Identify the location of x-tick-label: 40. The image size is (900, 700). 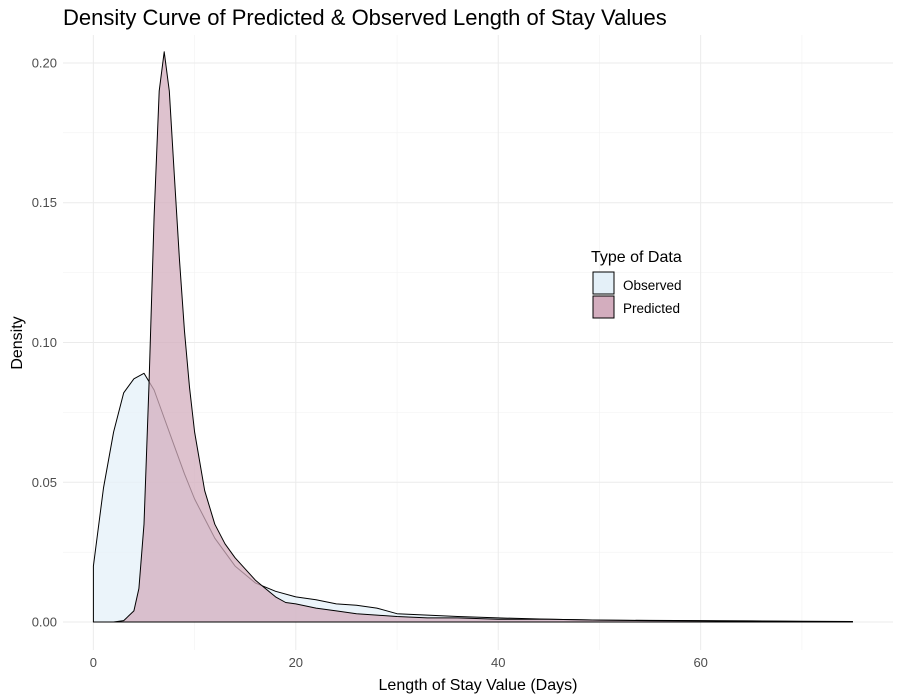
(498, 662).